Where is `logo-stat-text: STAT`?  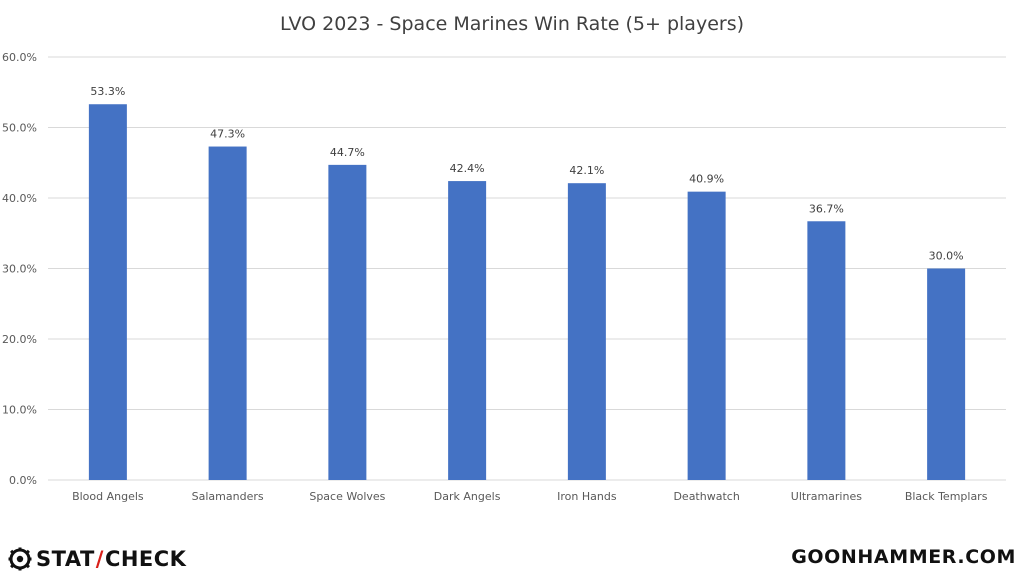
logo-stat-text: STAT is located at coordinates (65, 559).